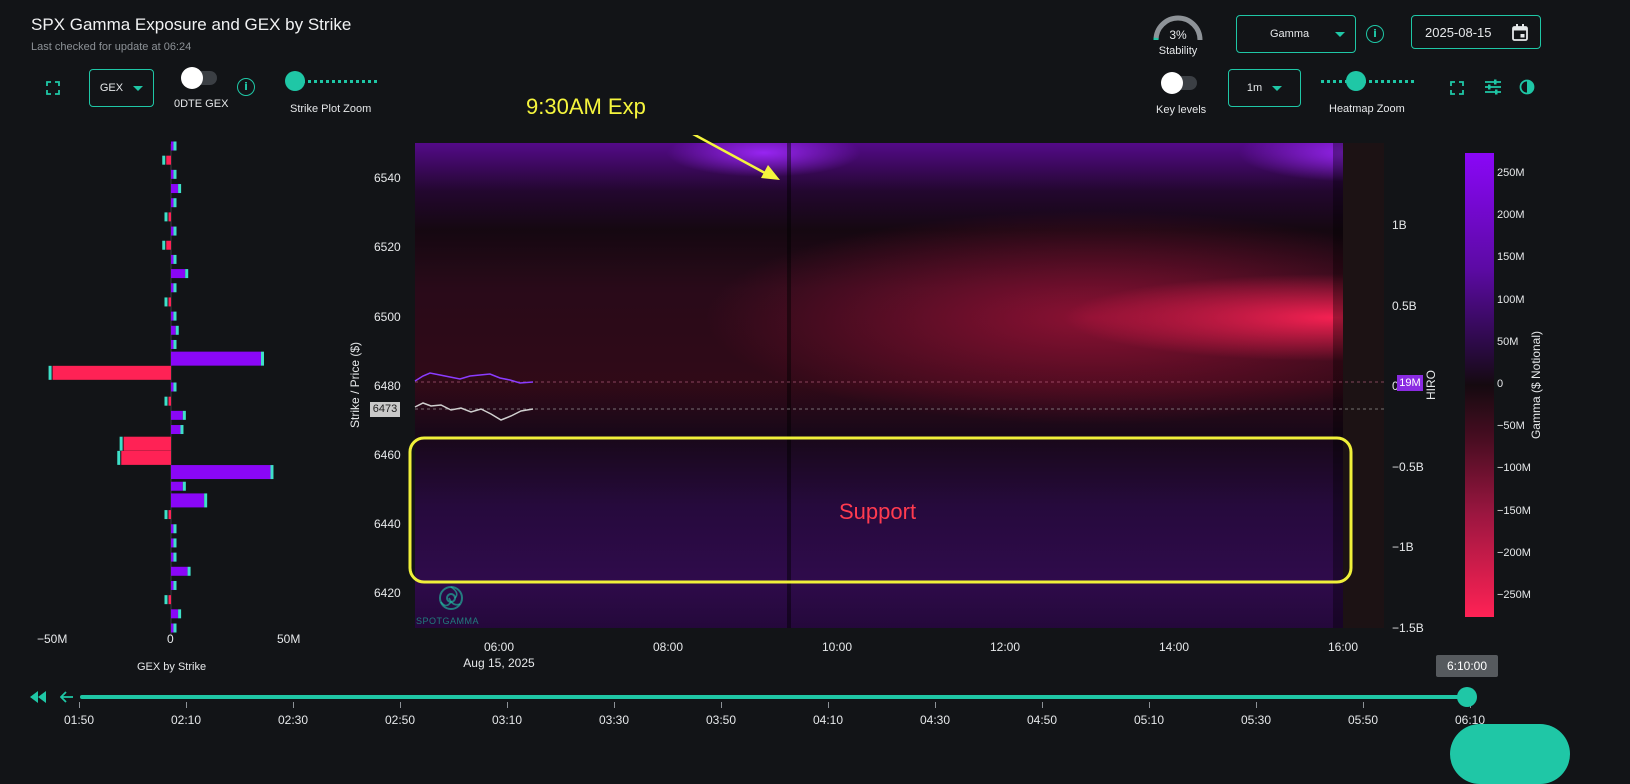 The image size is (1630, 784). I want to click on tune-settings-icon, so click(1493, 87).